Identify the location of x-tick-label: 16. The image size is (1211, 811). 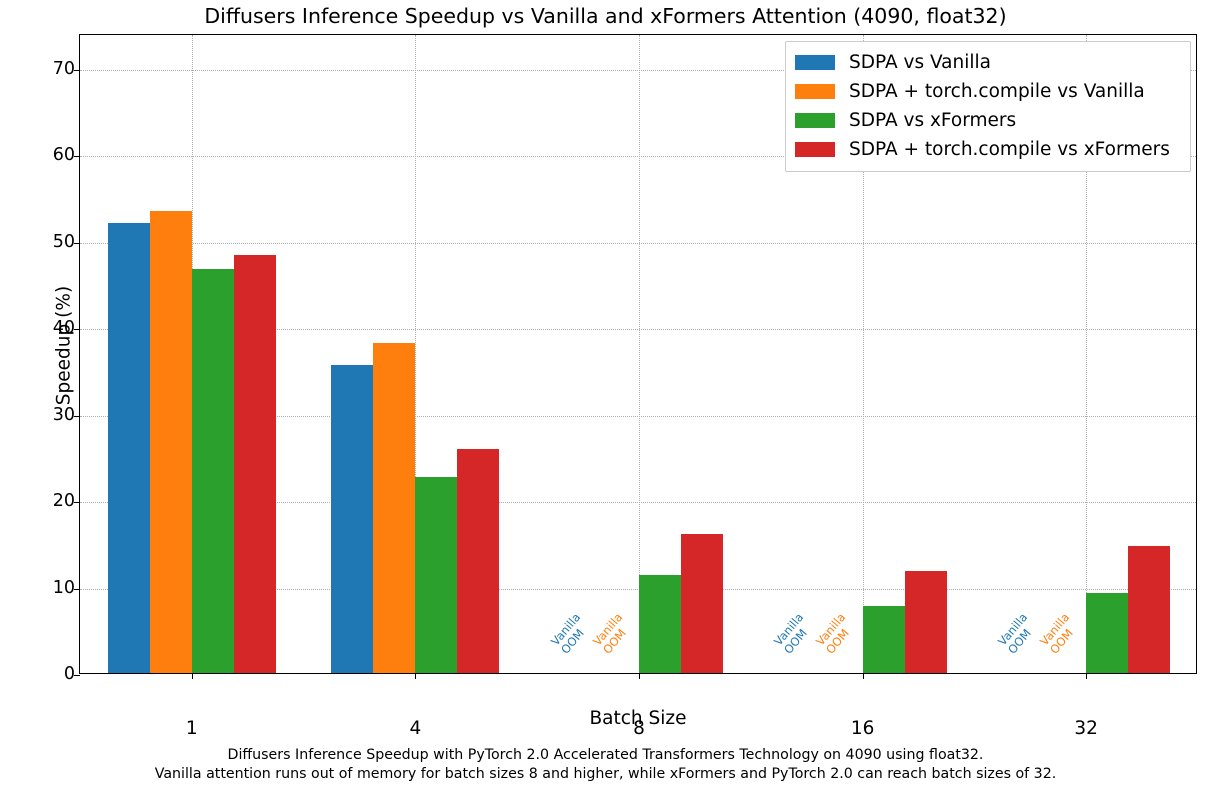
(862, 728).